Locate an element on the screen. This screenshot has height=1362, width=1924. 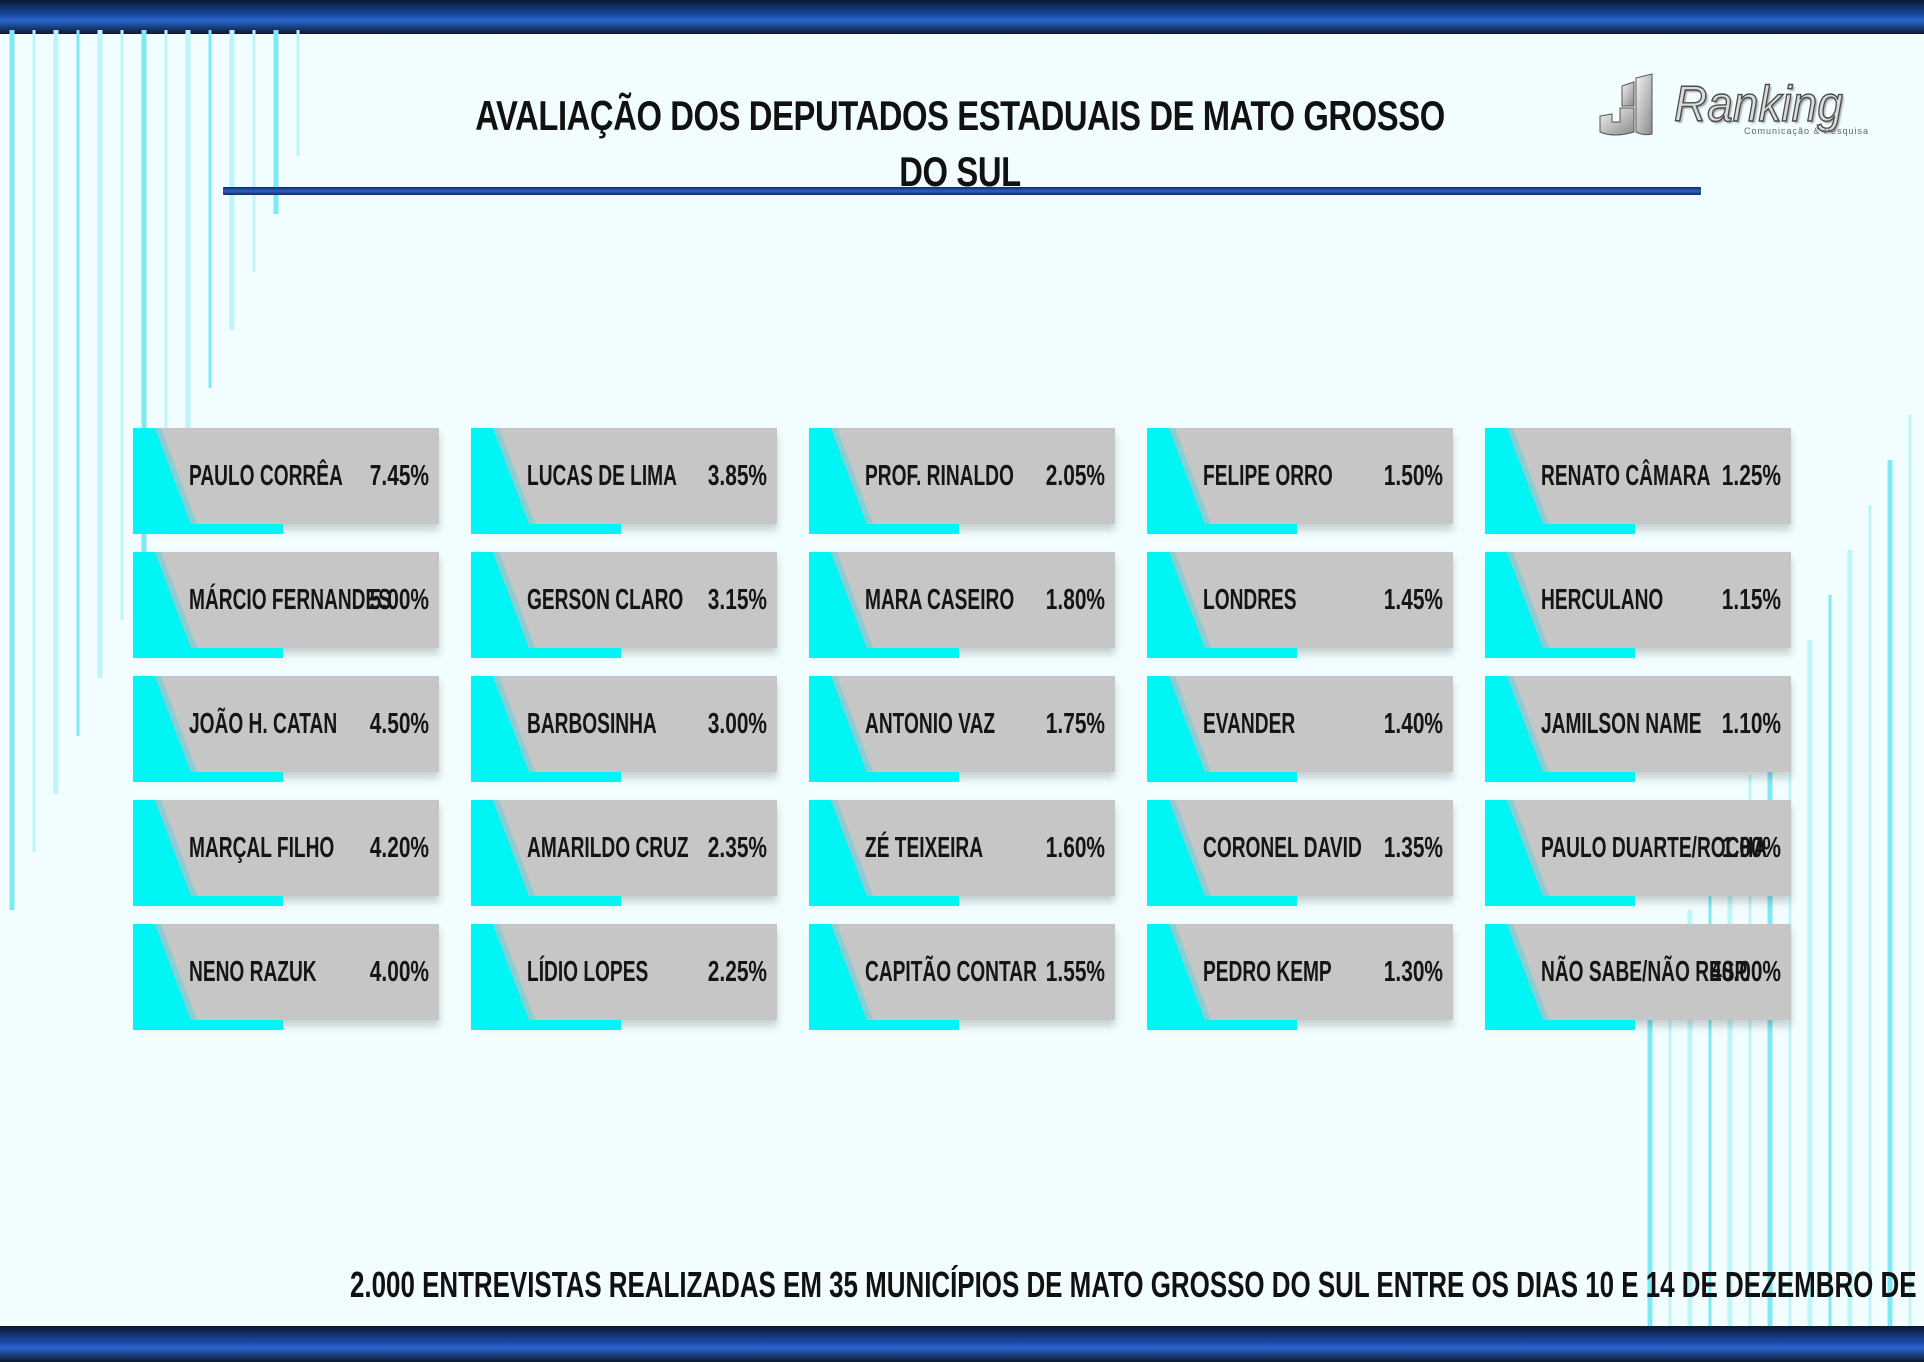
result-card: MÁRCIO FERNANDES 5.00% is located at coordinates (286, 605).